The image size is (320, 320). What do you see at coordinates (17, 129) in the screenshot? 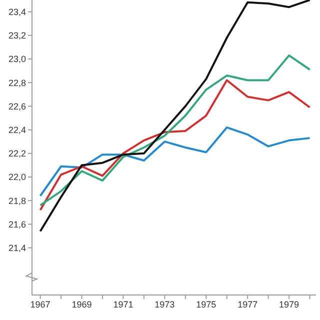
I see `y-tick-label: 22,4` at bounding box center [17, 129].